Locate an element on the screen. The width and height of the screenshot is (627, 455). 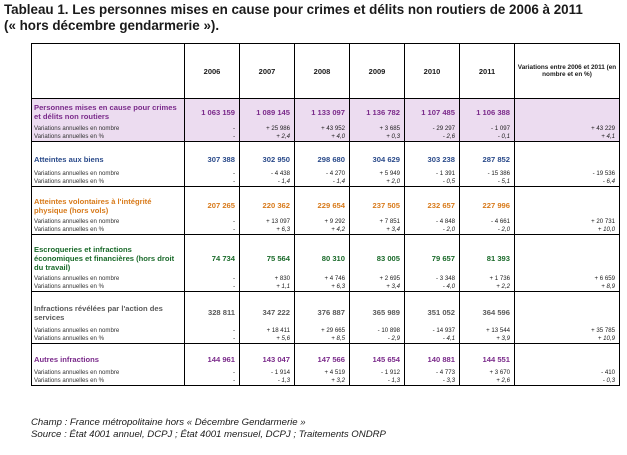
variation-count-value: + 25 986 is located at coordinates (267, 129).